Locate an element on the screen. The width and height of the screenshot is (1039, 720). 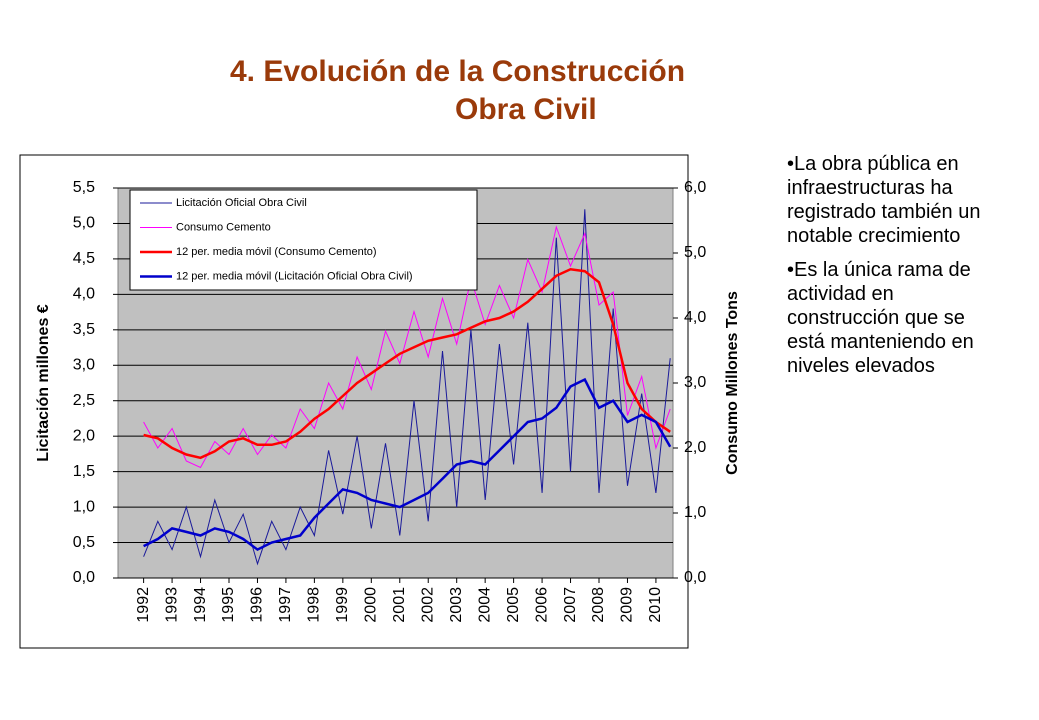
x-tick-label: 2005 is located at coordinates (513, 605).